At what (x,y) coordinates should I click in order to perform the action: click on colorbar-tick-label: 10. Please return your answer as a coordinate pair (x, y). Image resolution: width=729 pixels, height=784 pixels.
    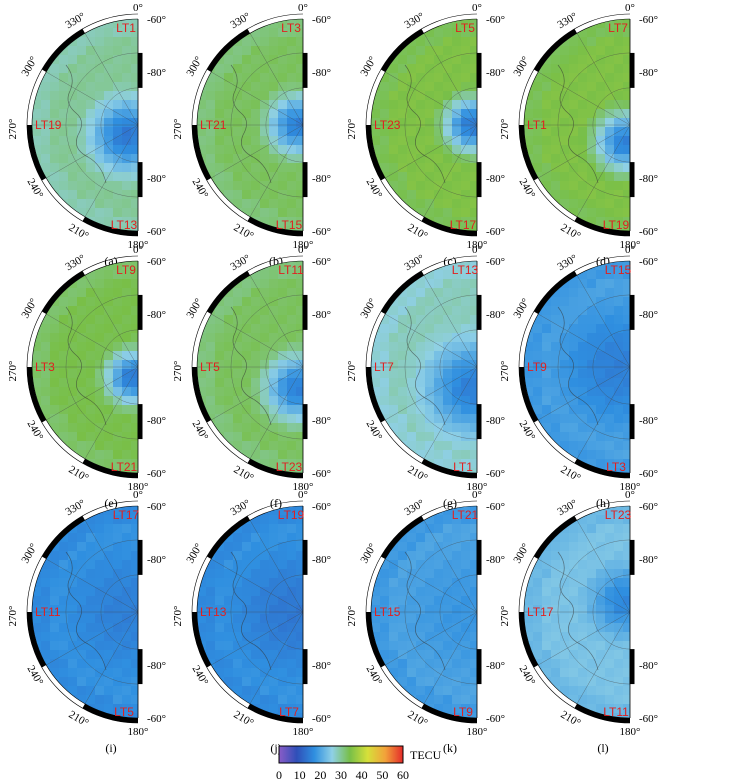
    Looking at the image, I should click on (300, 775).